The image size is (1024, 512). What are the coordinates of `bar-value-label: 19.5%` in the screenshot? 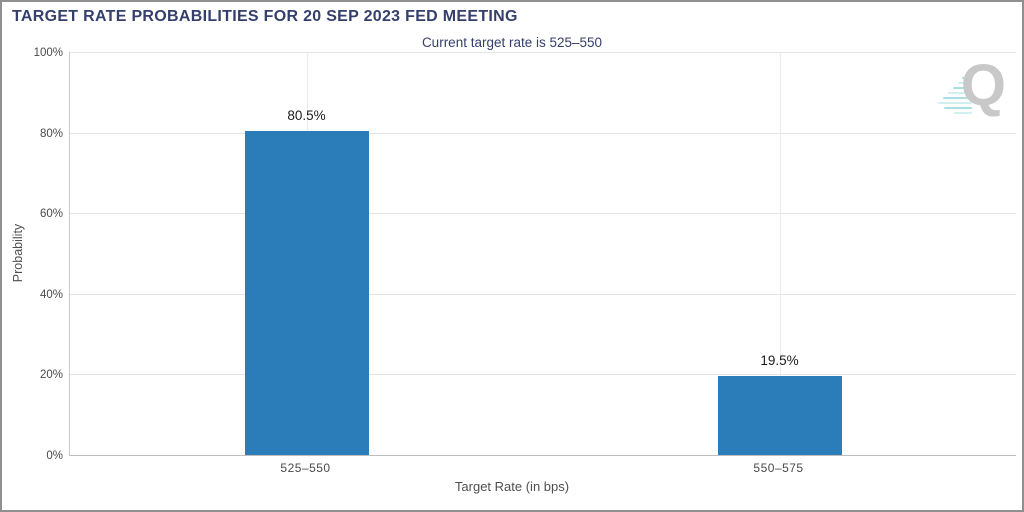 It's located at (779, 361).